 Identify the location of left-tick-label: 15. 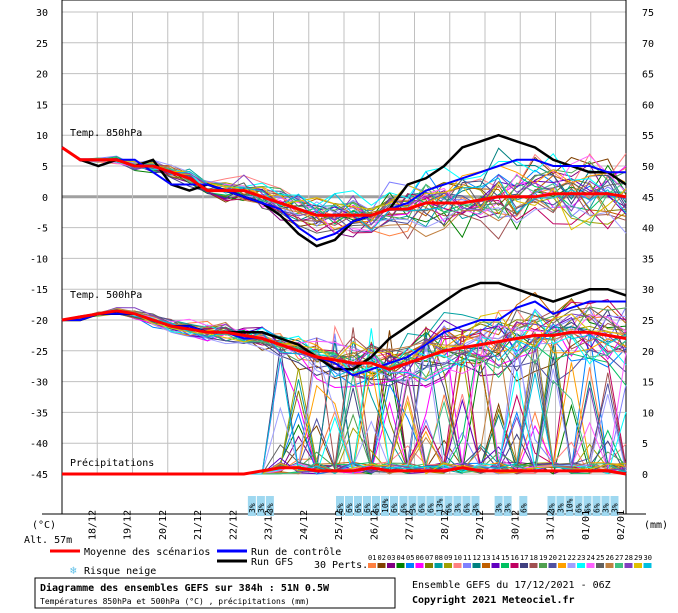
(42, 105).